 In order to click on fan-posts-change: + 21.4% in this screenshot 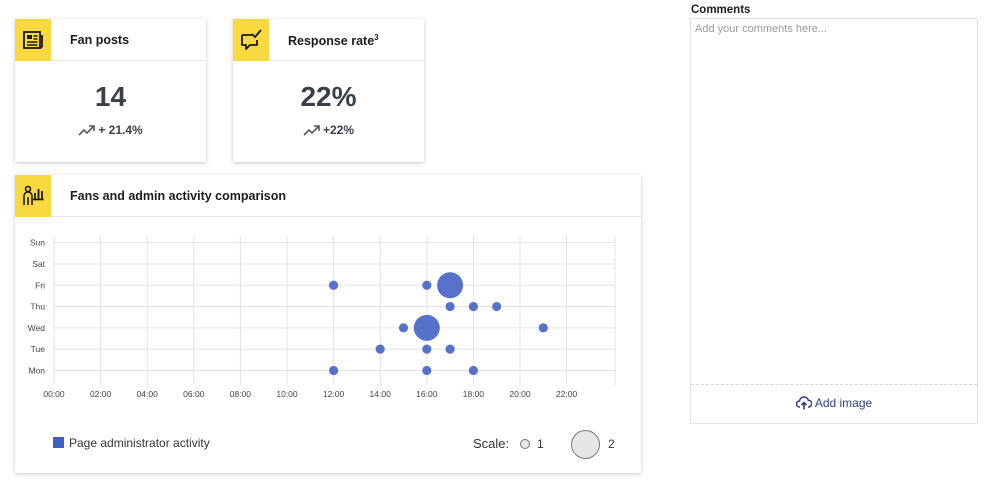, I will do `click(110, 130)`.